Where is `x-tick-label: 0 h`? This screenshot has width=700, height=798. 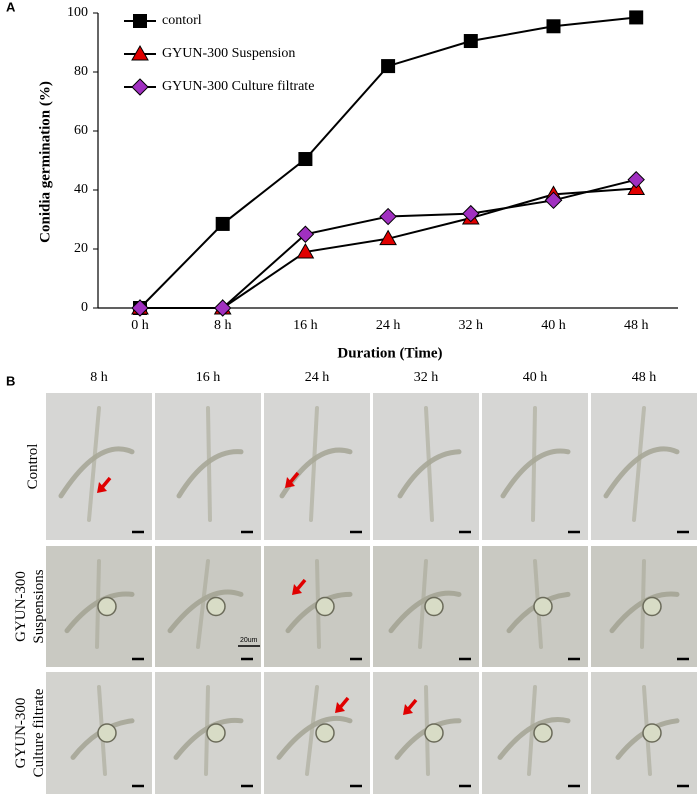 x-tick-label: 0 h is located at coordinates (140, 325).